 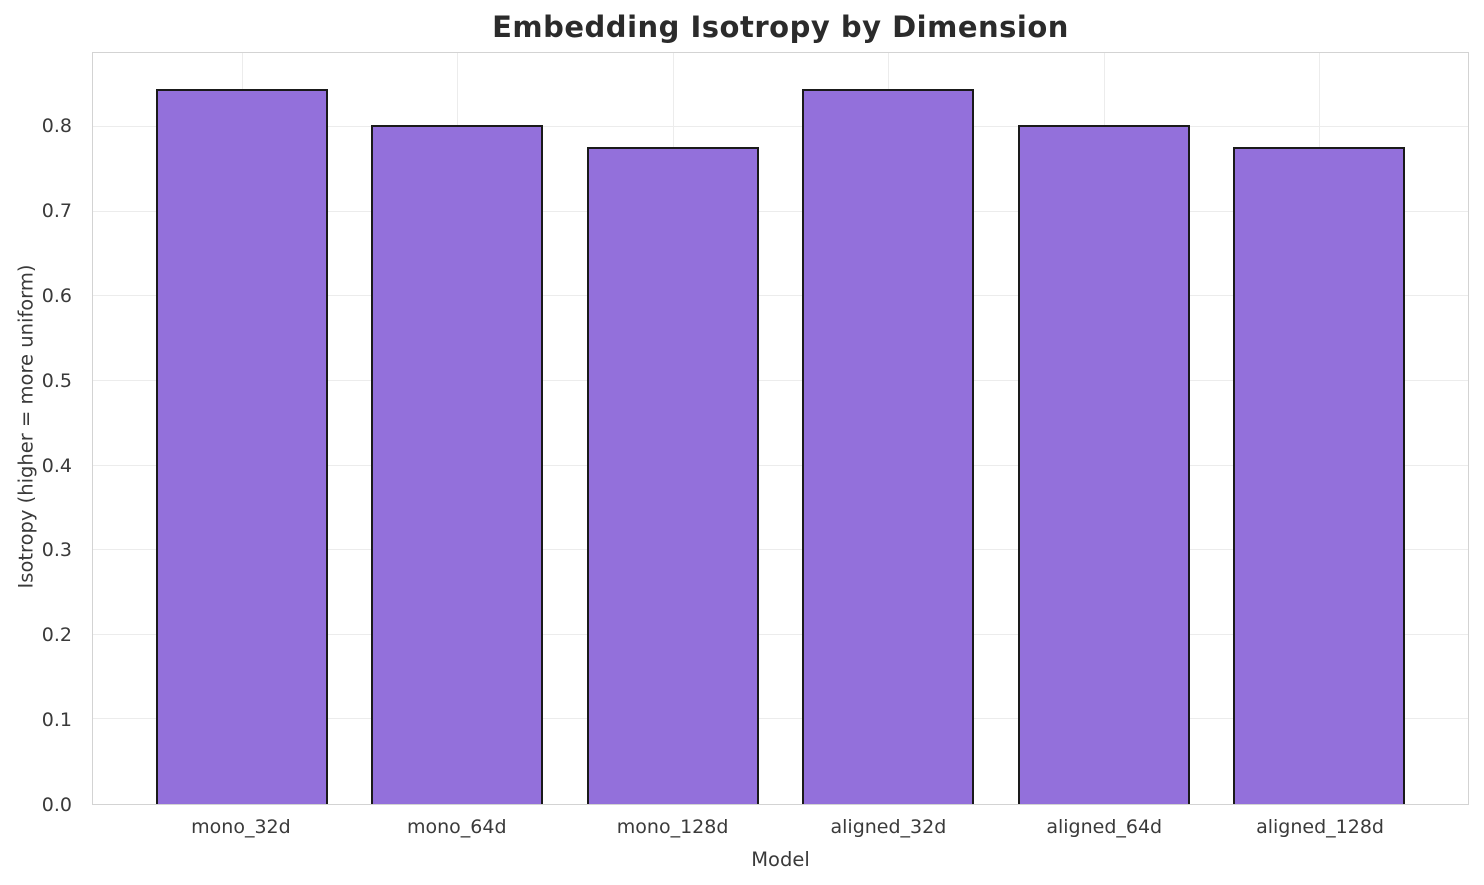 I want to click on bar-mono_32d, so click(x=241, y=446).